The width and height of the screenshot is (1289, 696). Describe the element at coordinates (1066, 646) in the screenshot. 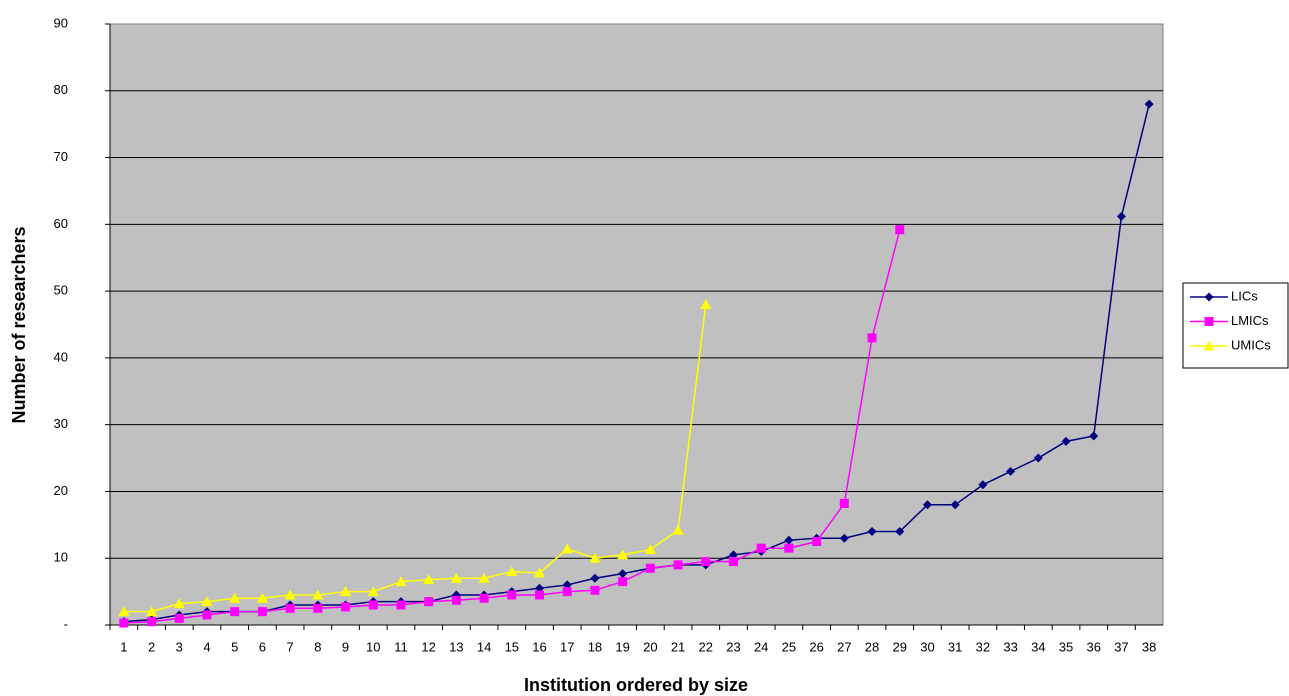

I see `x-tick-label: 35` at that location.